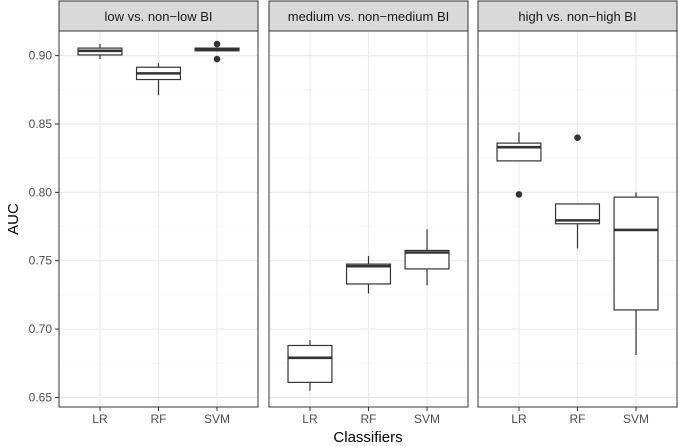 The width and height of the screenshot is (678, 446). What do you see at coordinates (41, 397) in the screenshot?
I see `y-tick-label: 0.65` at bounding box center [41, 397].